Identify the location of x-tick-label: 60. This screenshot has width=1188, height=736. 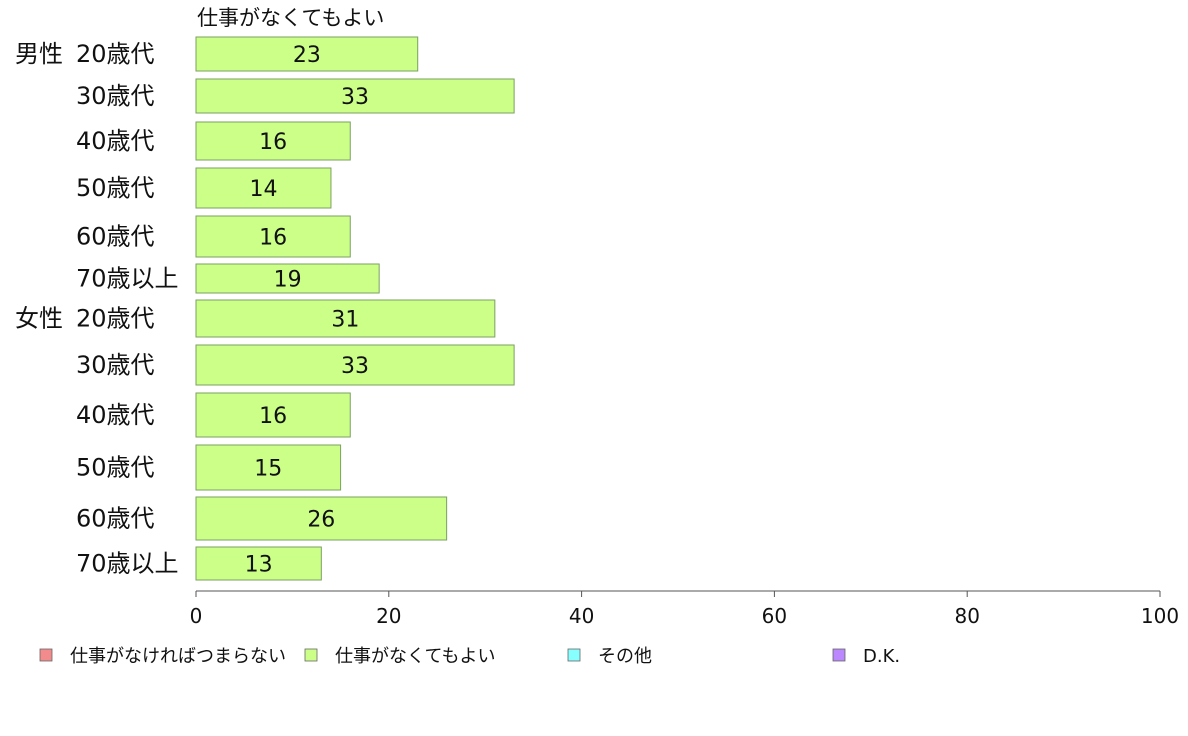
(774, 616).